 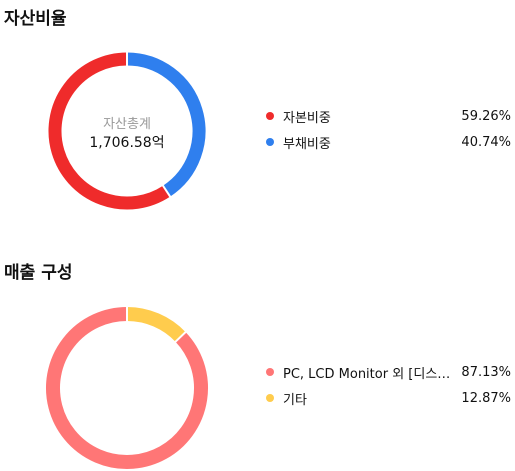 I want to click on legend-percent: 12.87%, so click(x=486, y=398).